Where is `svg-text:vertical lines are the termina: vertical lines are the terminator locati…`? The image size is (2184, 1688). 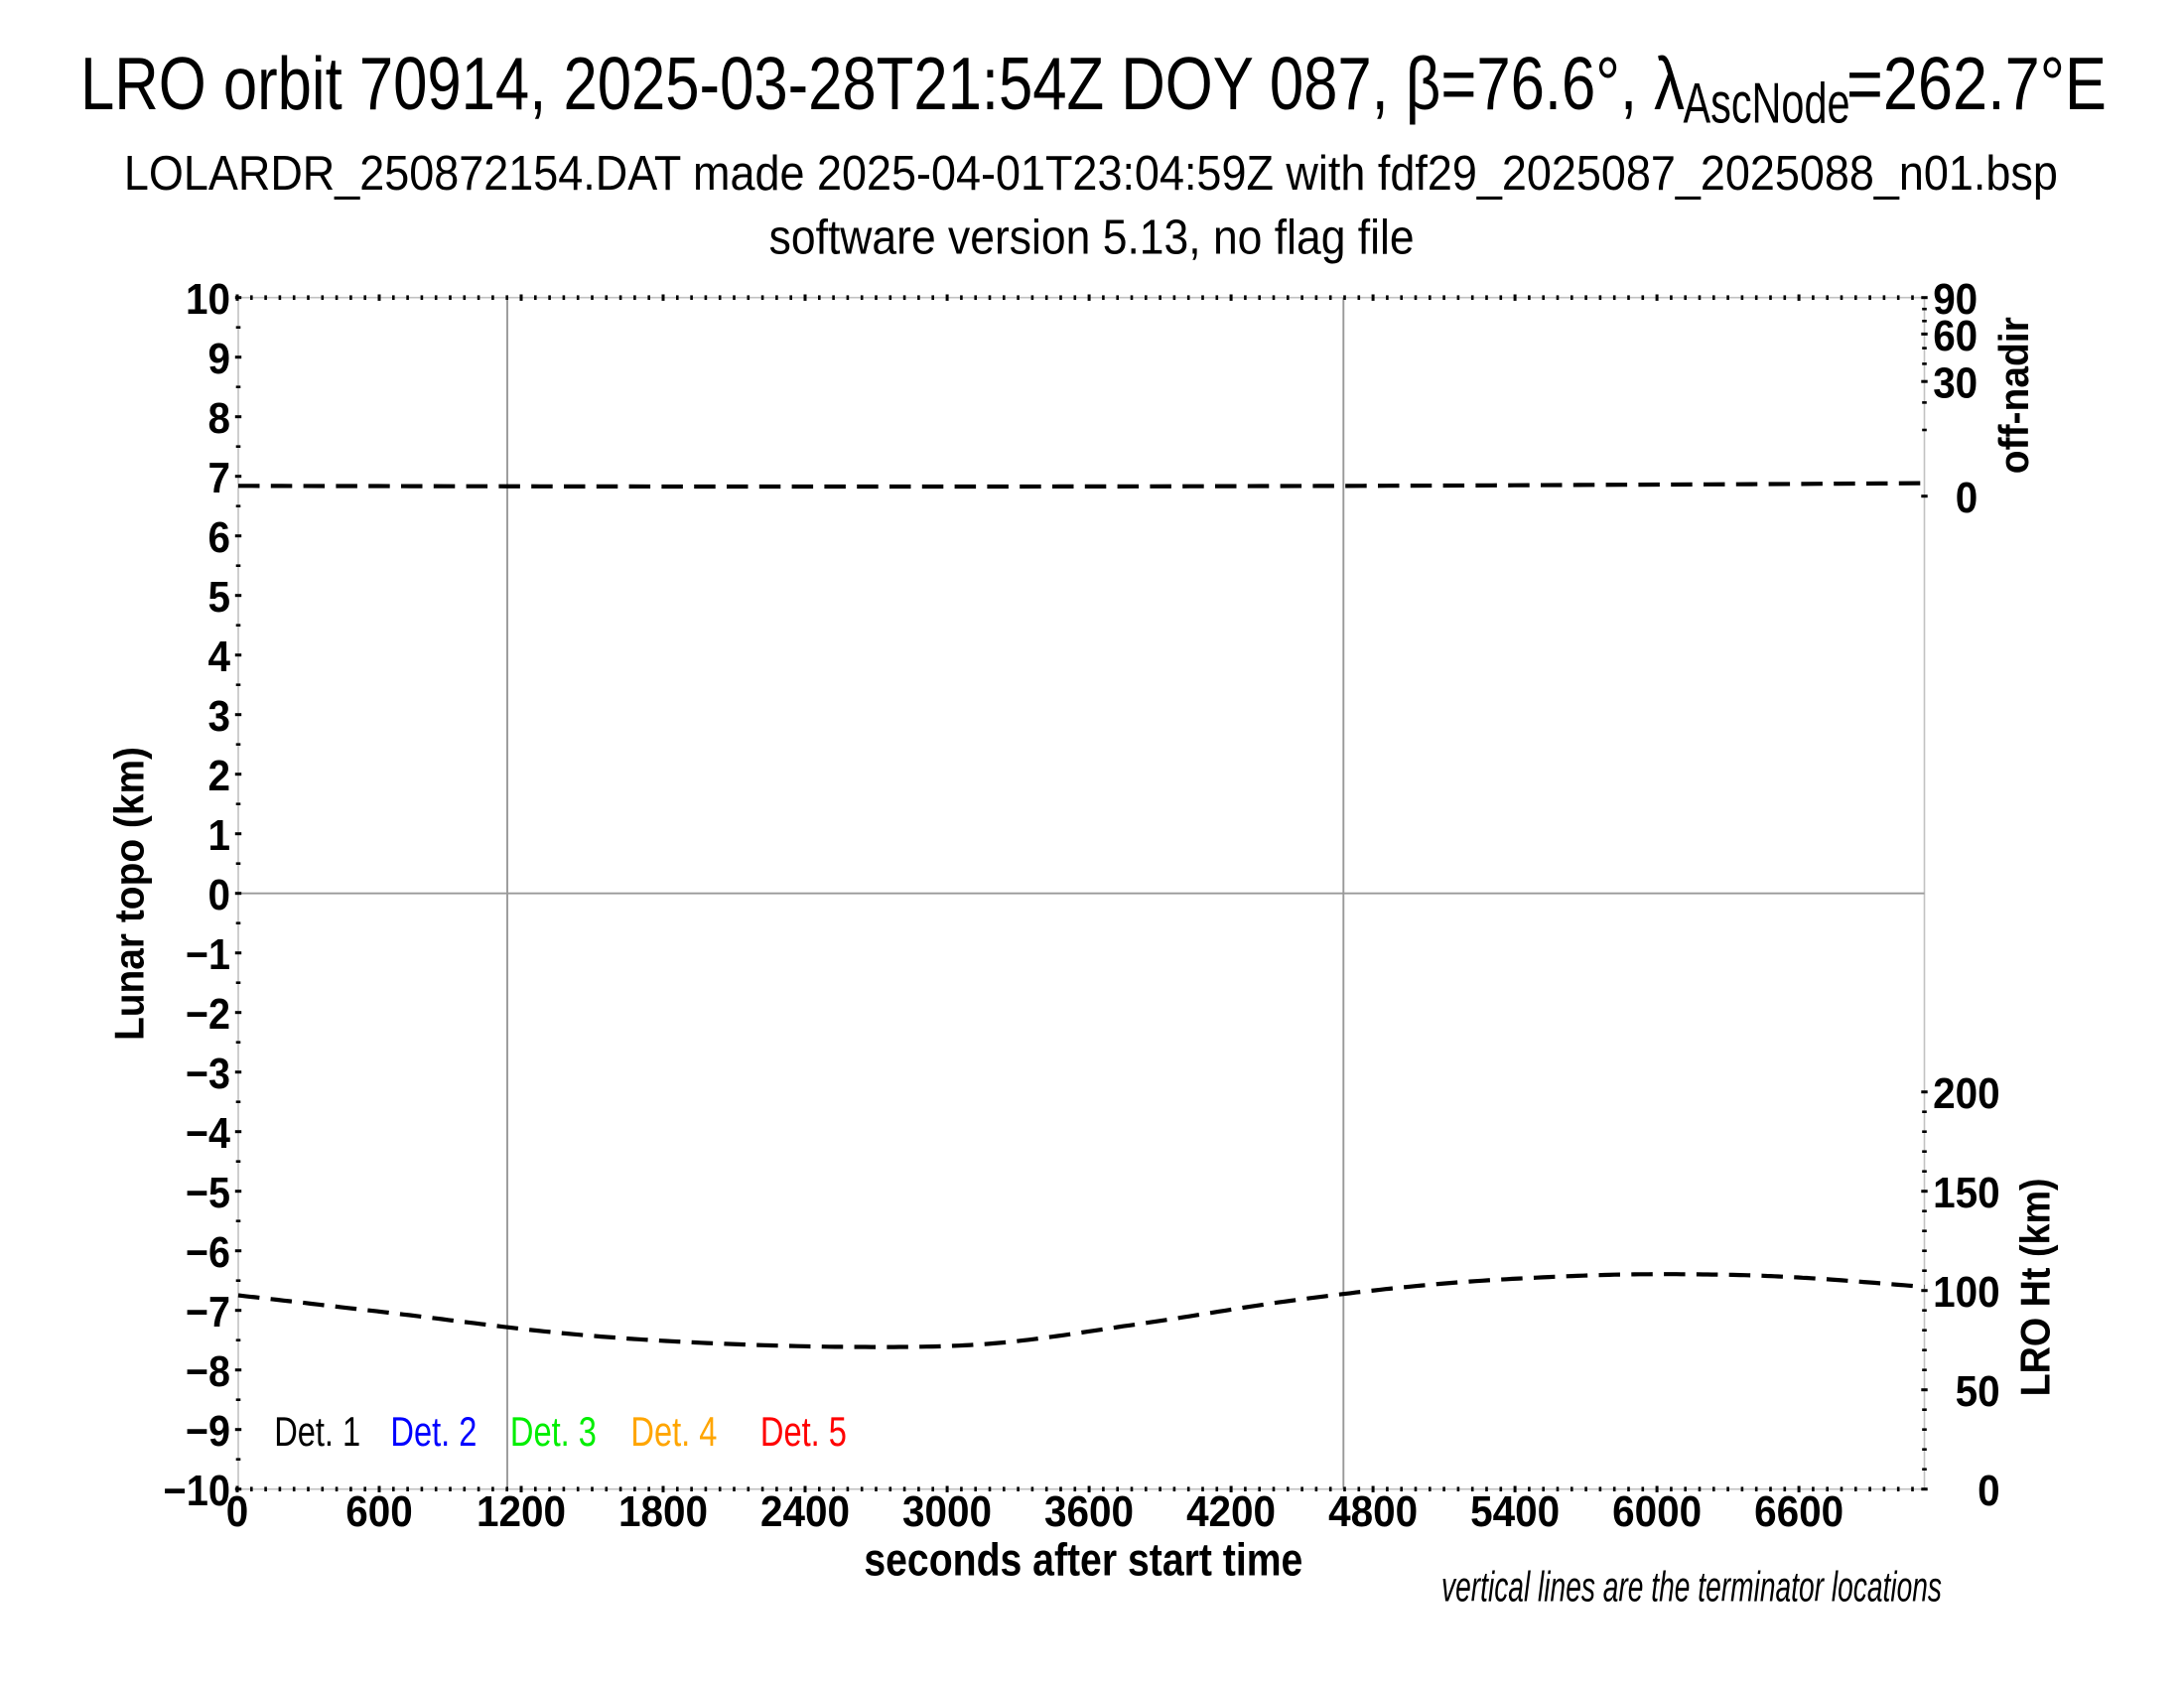 svg-text:vertical lines are the termina: vertical lines are the terminator locati… is located at coordinates (1691, 1588).